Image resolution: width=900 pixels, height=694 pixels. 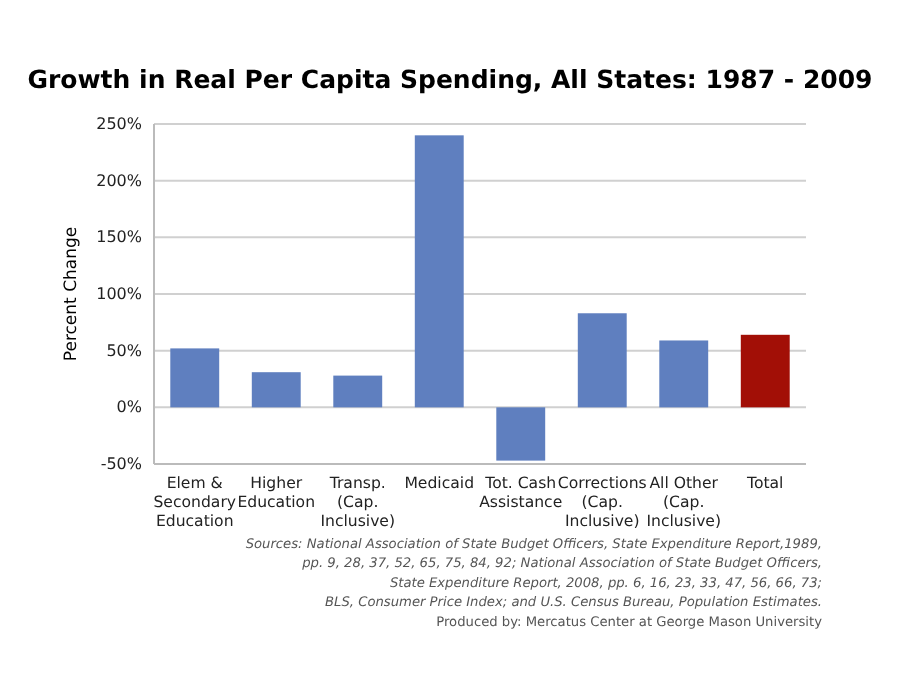 What do you see at coordinates (119, 124) in the screenshot?
I see `y-tick-label: 250%` at bounding box center [119, 124].